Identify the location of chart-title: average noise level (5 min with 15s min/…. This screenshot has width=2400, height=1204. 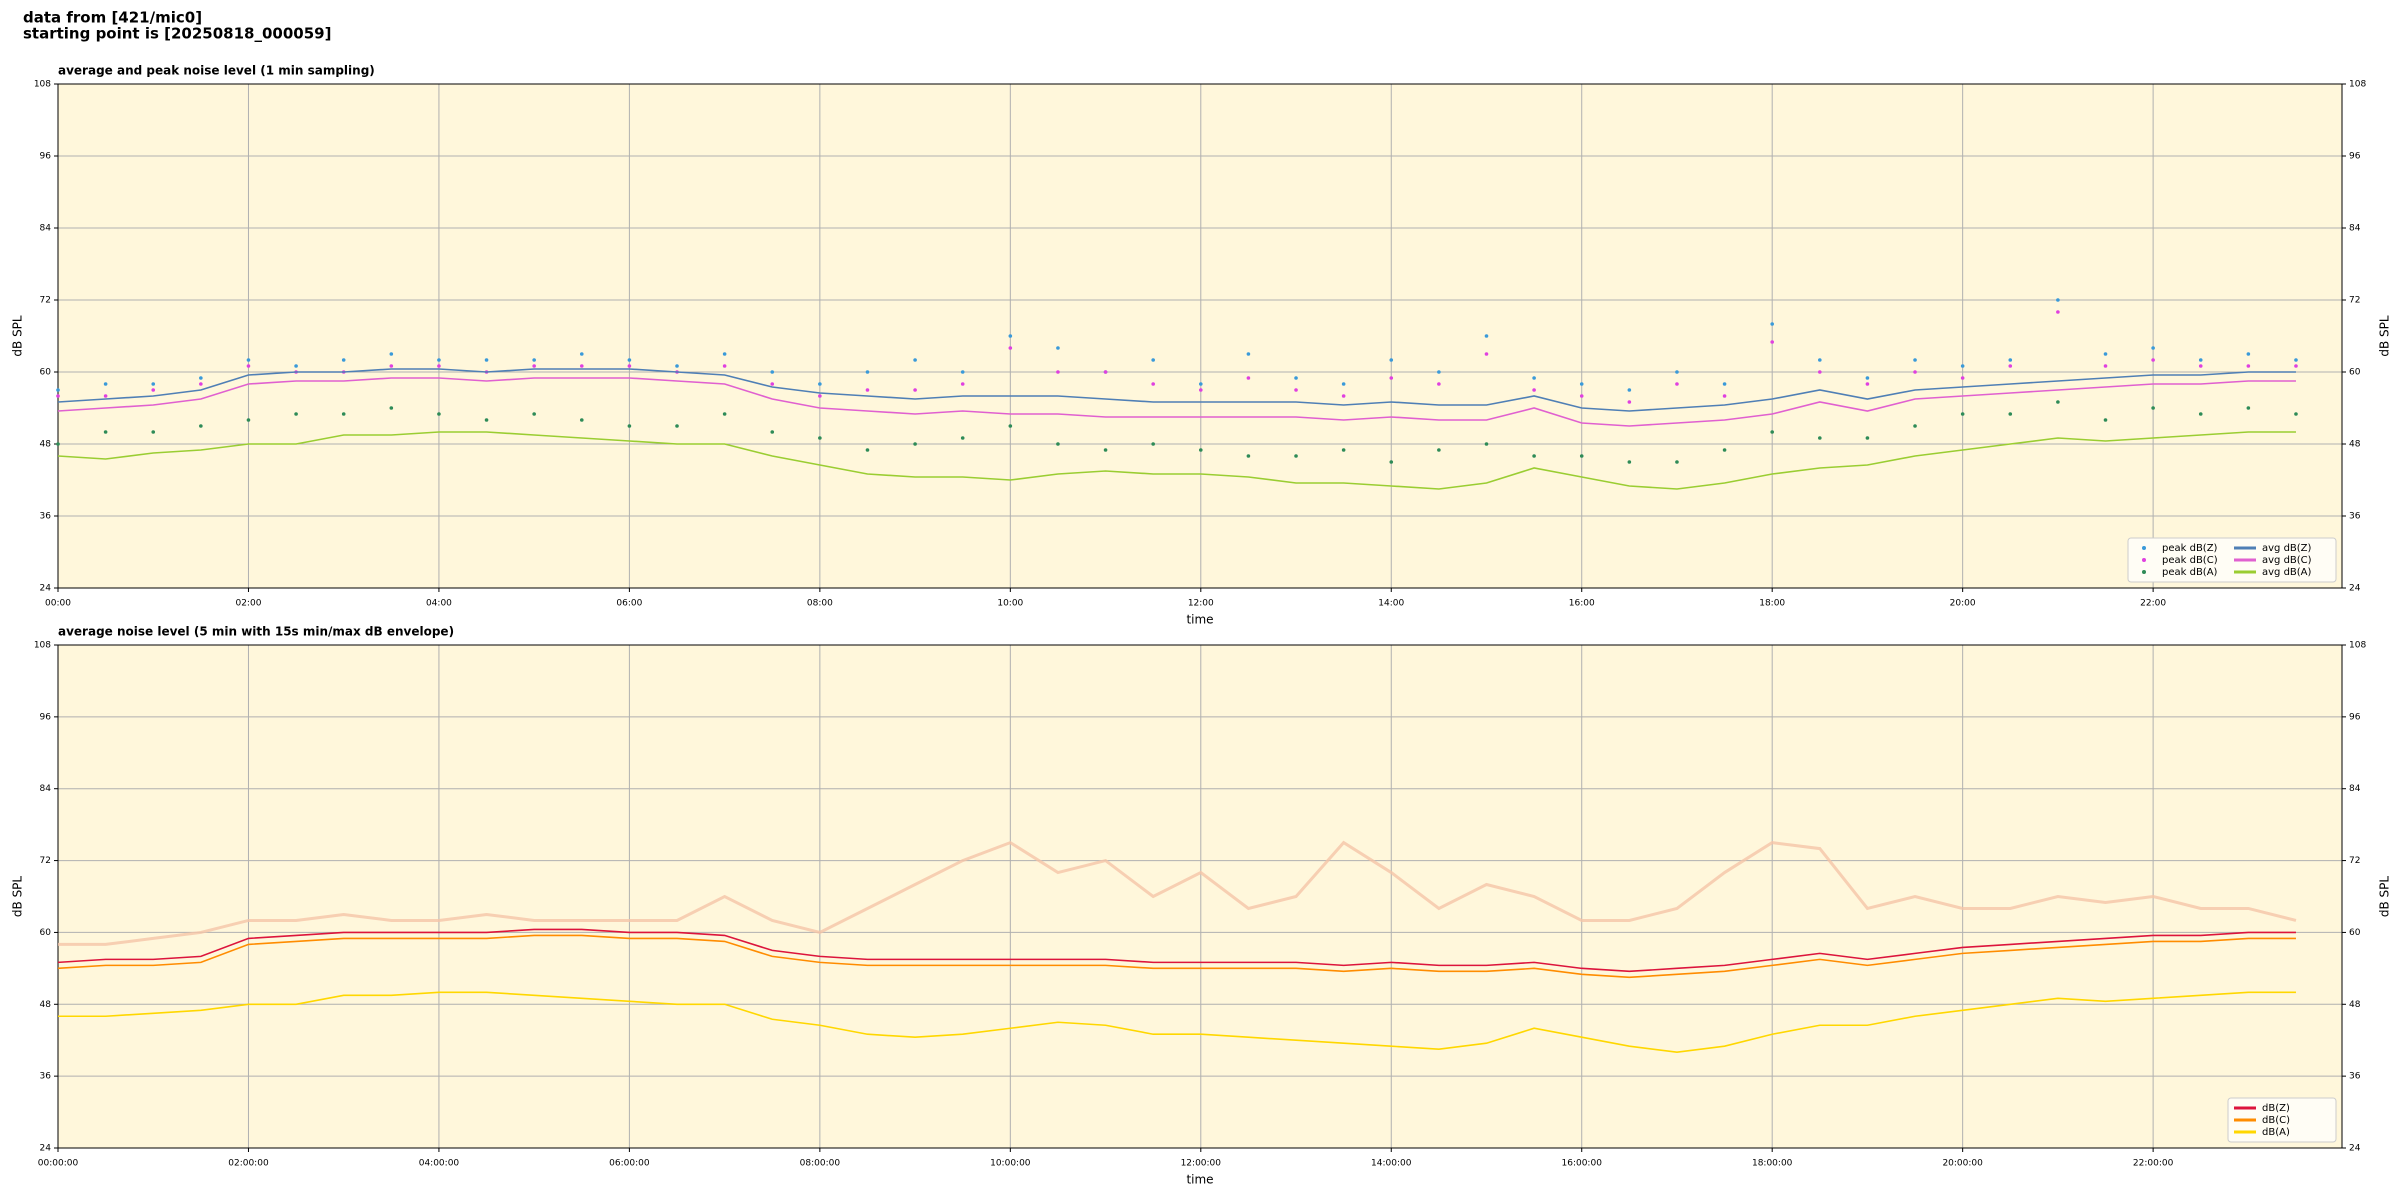
(256, 632).